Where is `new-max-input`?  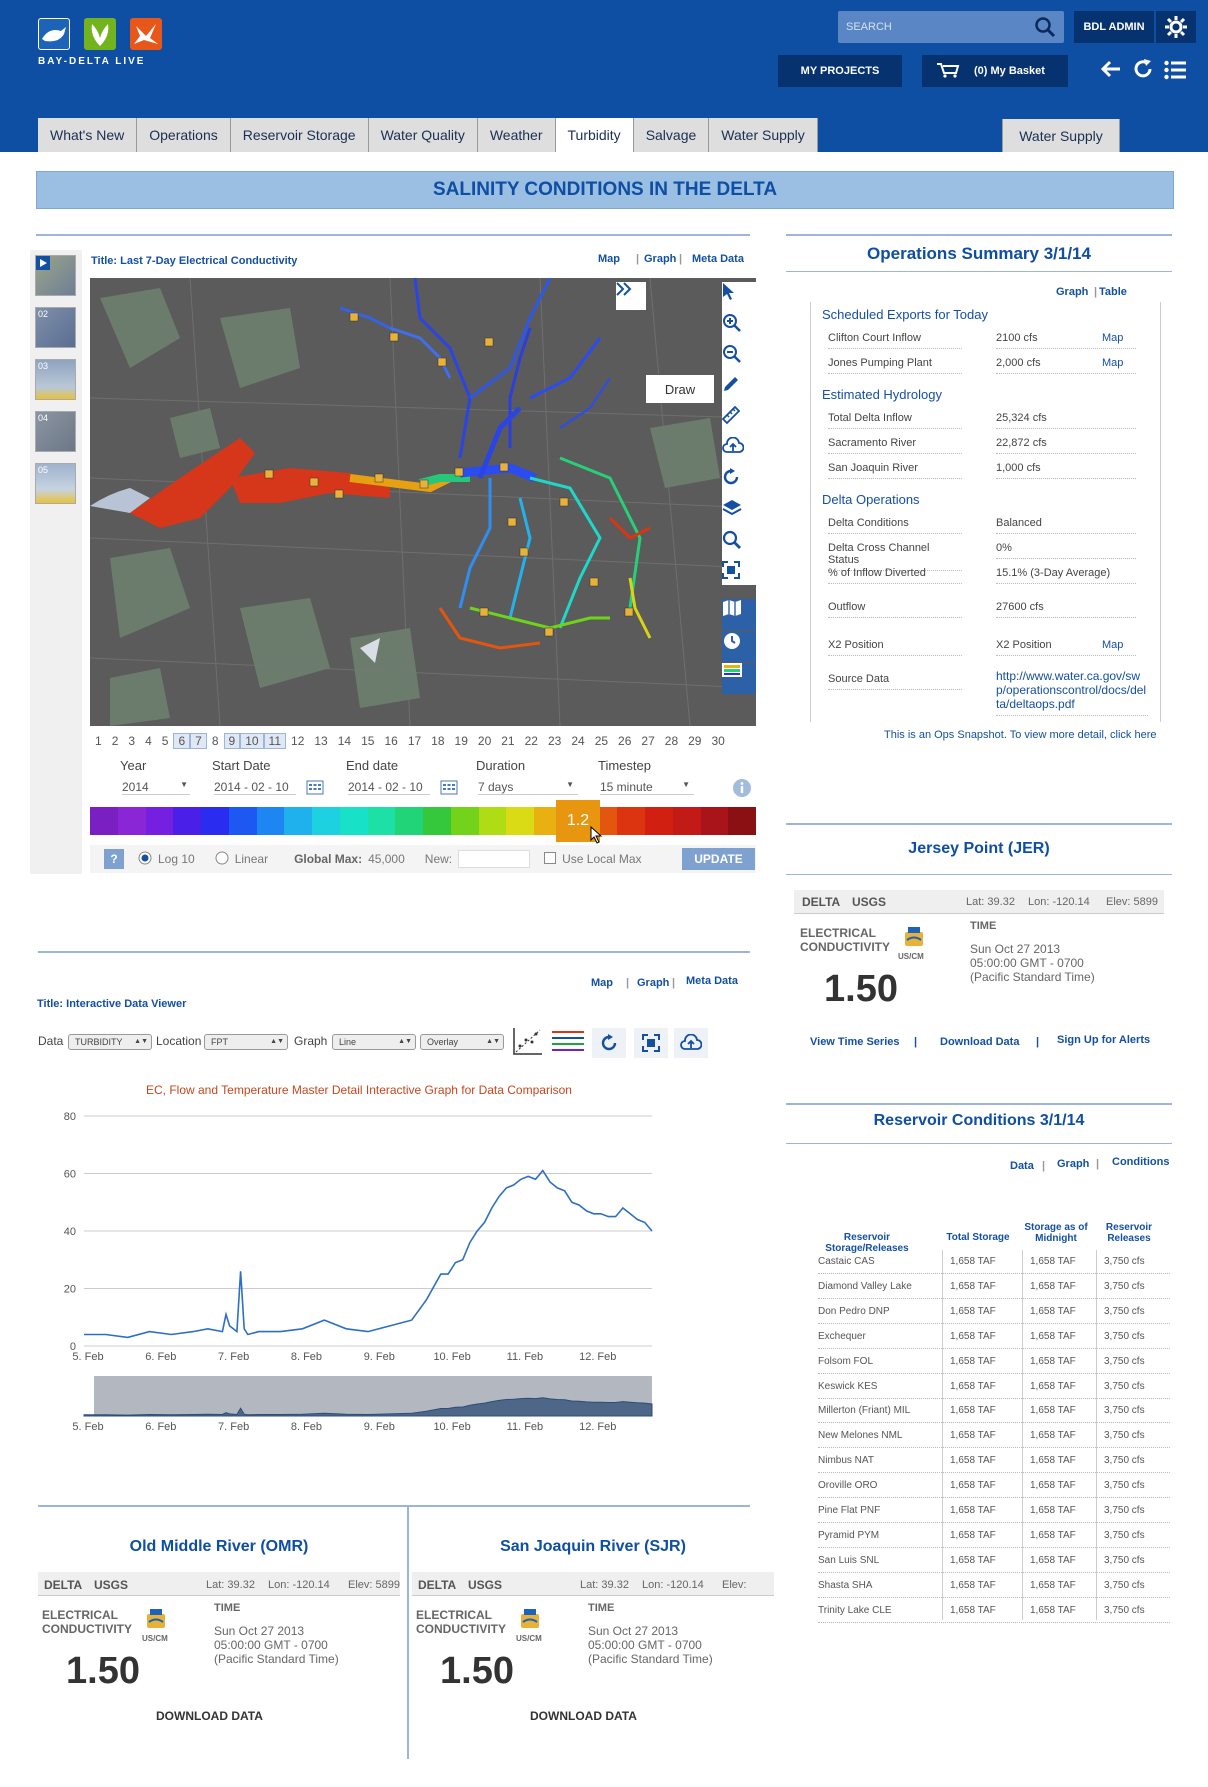
new-max-input is located at coordinates (494, 859).